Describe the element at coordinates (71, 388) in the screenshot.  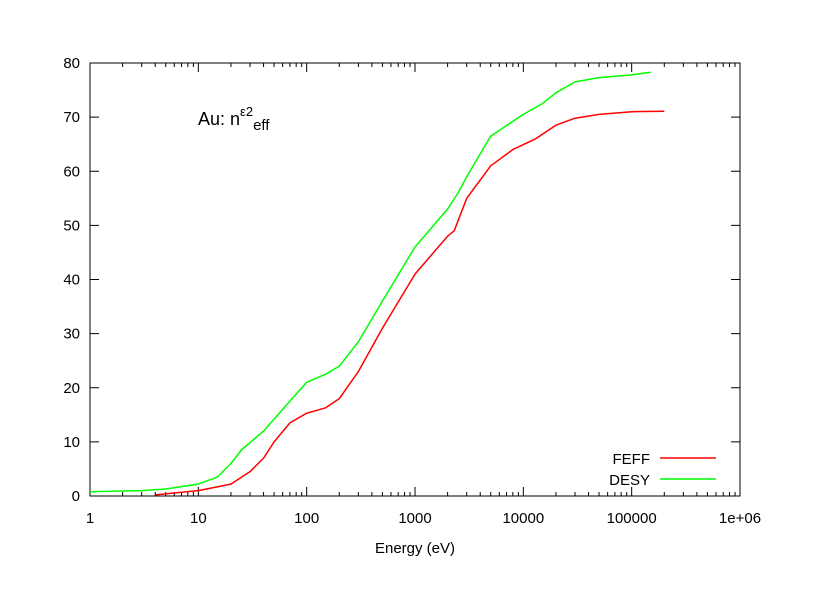
I see `y-tick-label: 20` at that location.